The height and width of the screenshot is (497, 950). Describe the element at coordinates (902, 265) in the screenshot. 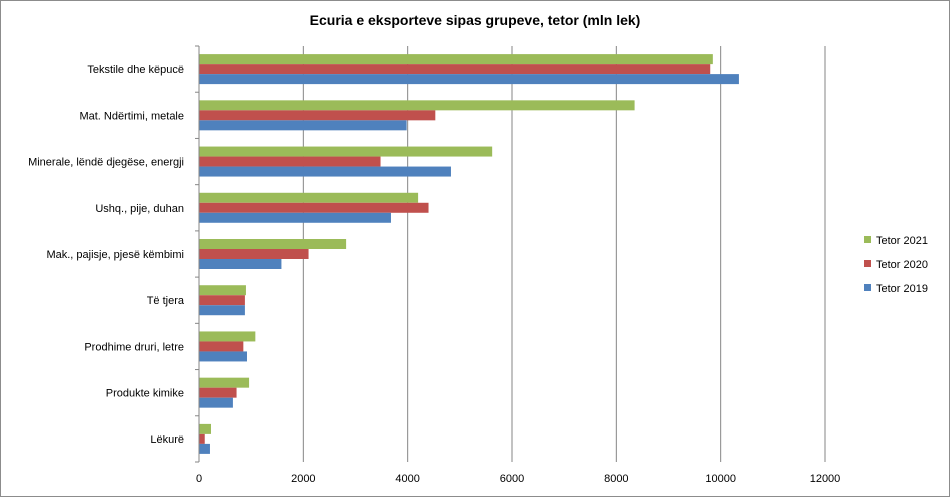

I see `legend-label: Tetor 2020` at that location.